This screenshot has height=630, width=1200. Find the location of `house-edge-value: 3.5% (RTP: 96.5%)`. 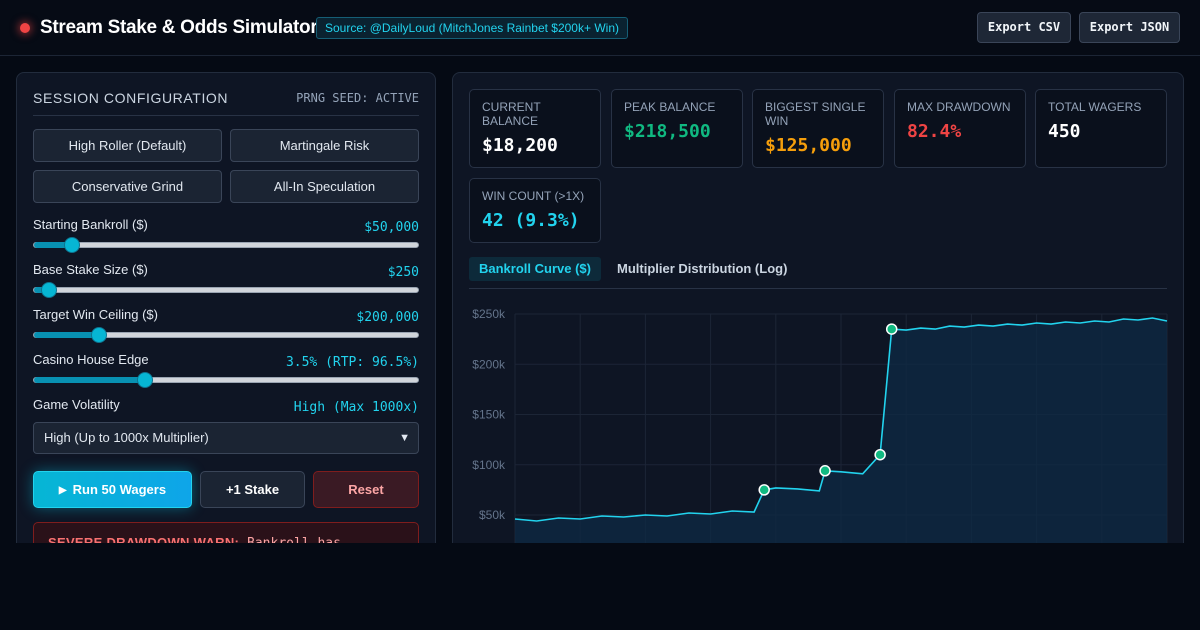

house-edge-value: 3.5% (RTP: 96.5%) is located at coordinates (352, 362).